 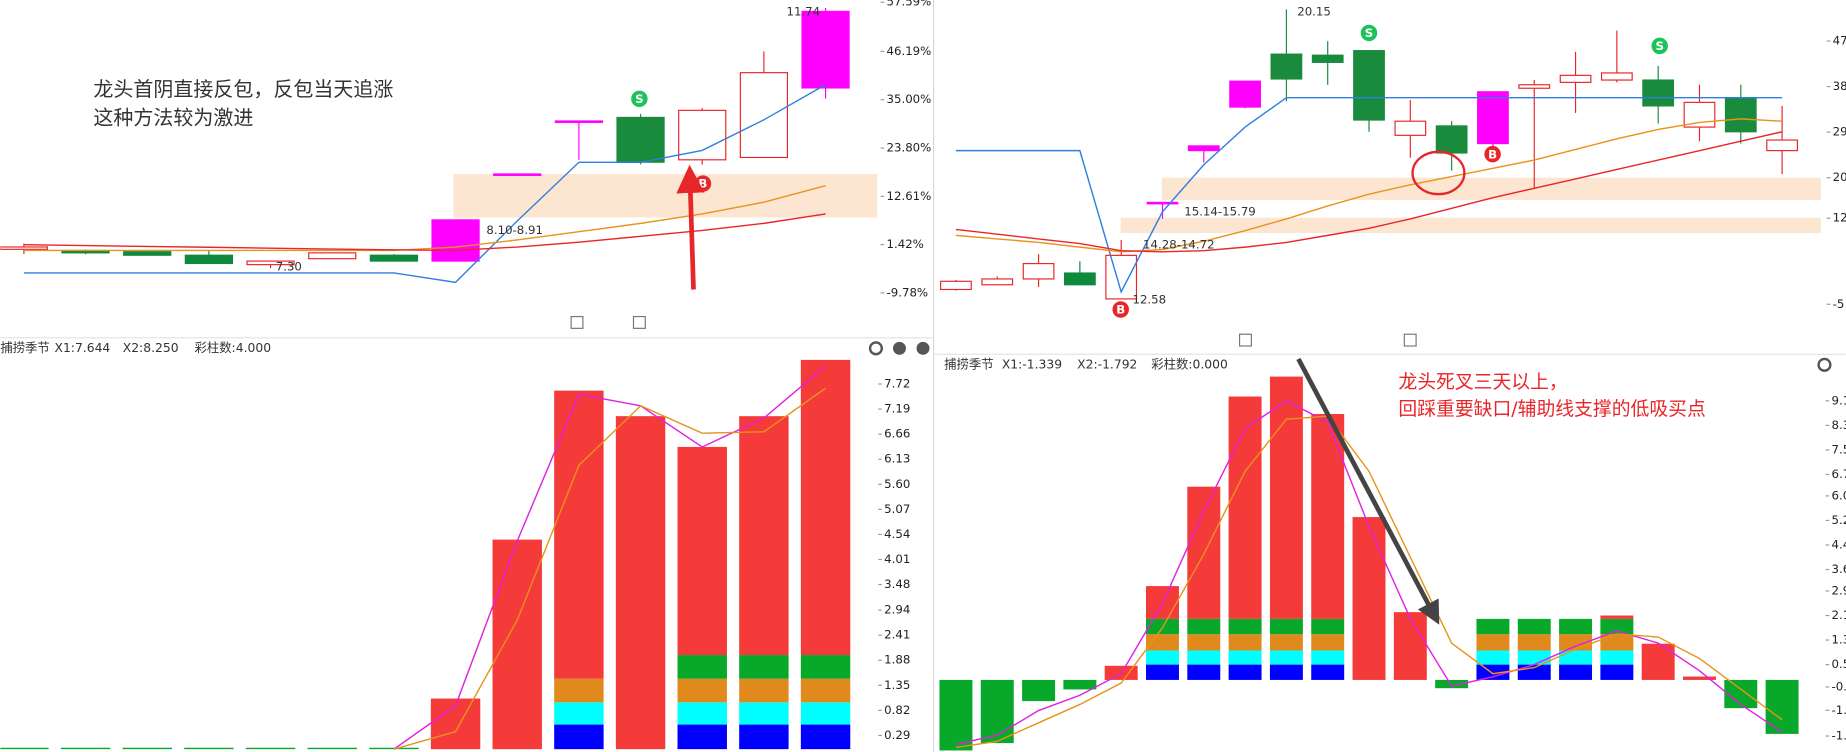 I want to click on signal-label: S, so click(x=1369, y=33).